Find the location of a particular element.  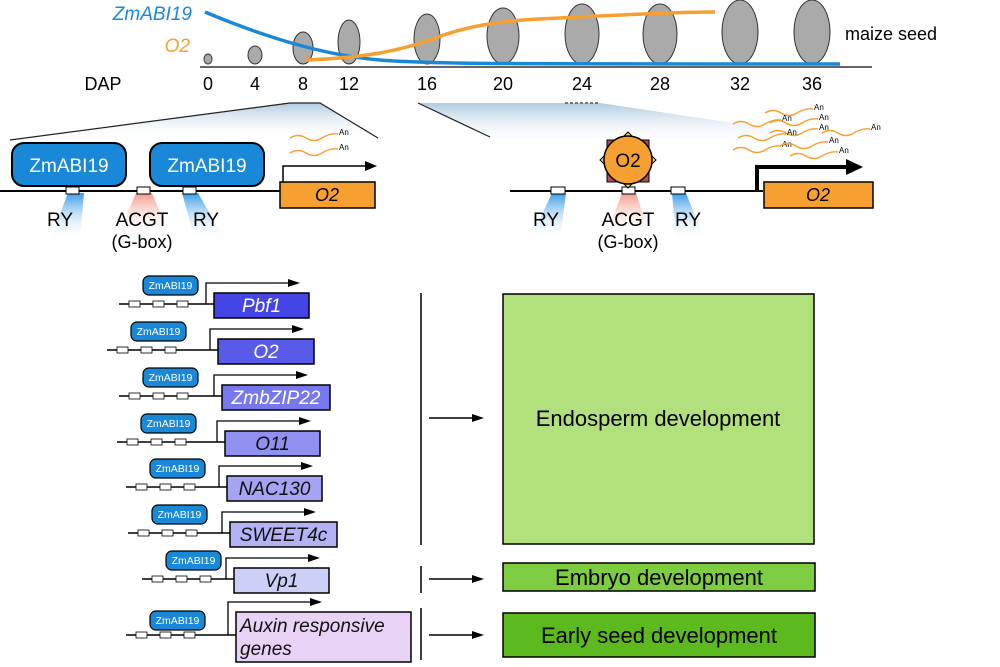

dap-tick-label: 28 is located at coordinates (660, 84).